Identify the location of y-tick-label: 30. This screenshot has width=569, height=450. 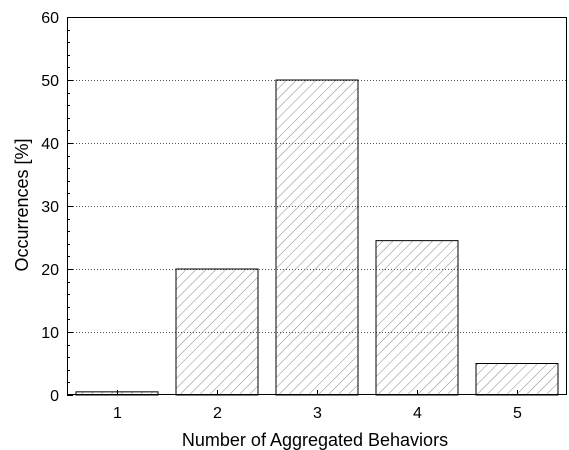
(50, 207).